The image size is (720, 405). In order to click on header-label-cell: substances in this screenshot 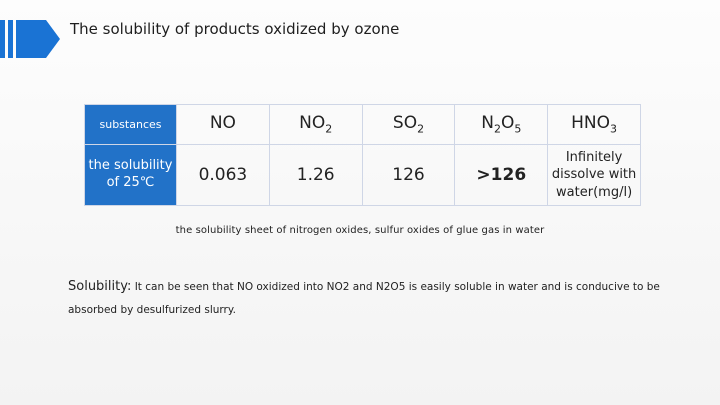, I will do `click(130, 124)`.